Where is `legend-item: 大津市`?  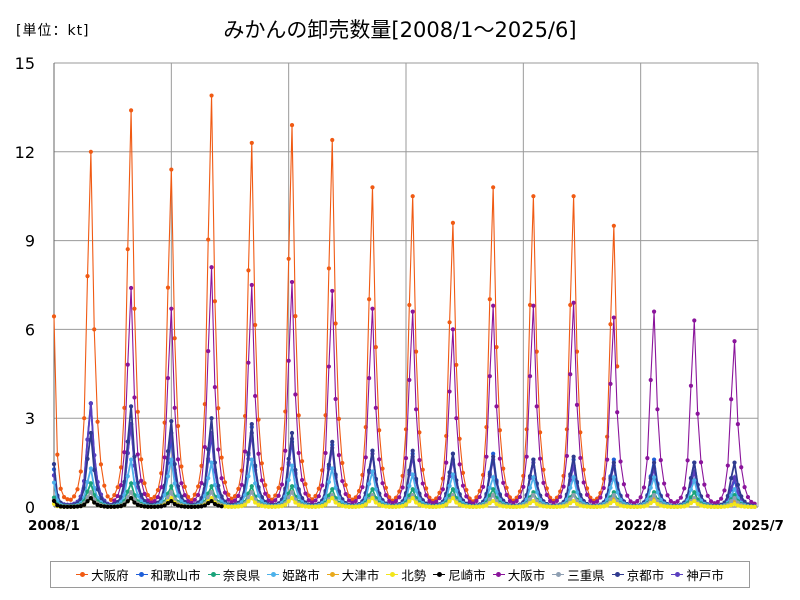 legend-item: 大津市 is located at coordinates (352, 574).